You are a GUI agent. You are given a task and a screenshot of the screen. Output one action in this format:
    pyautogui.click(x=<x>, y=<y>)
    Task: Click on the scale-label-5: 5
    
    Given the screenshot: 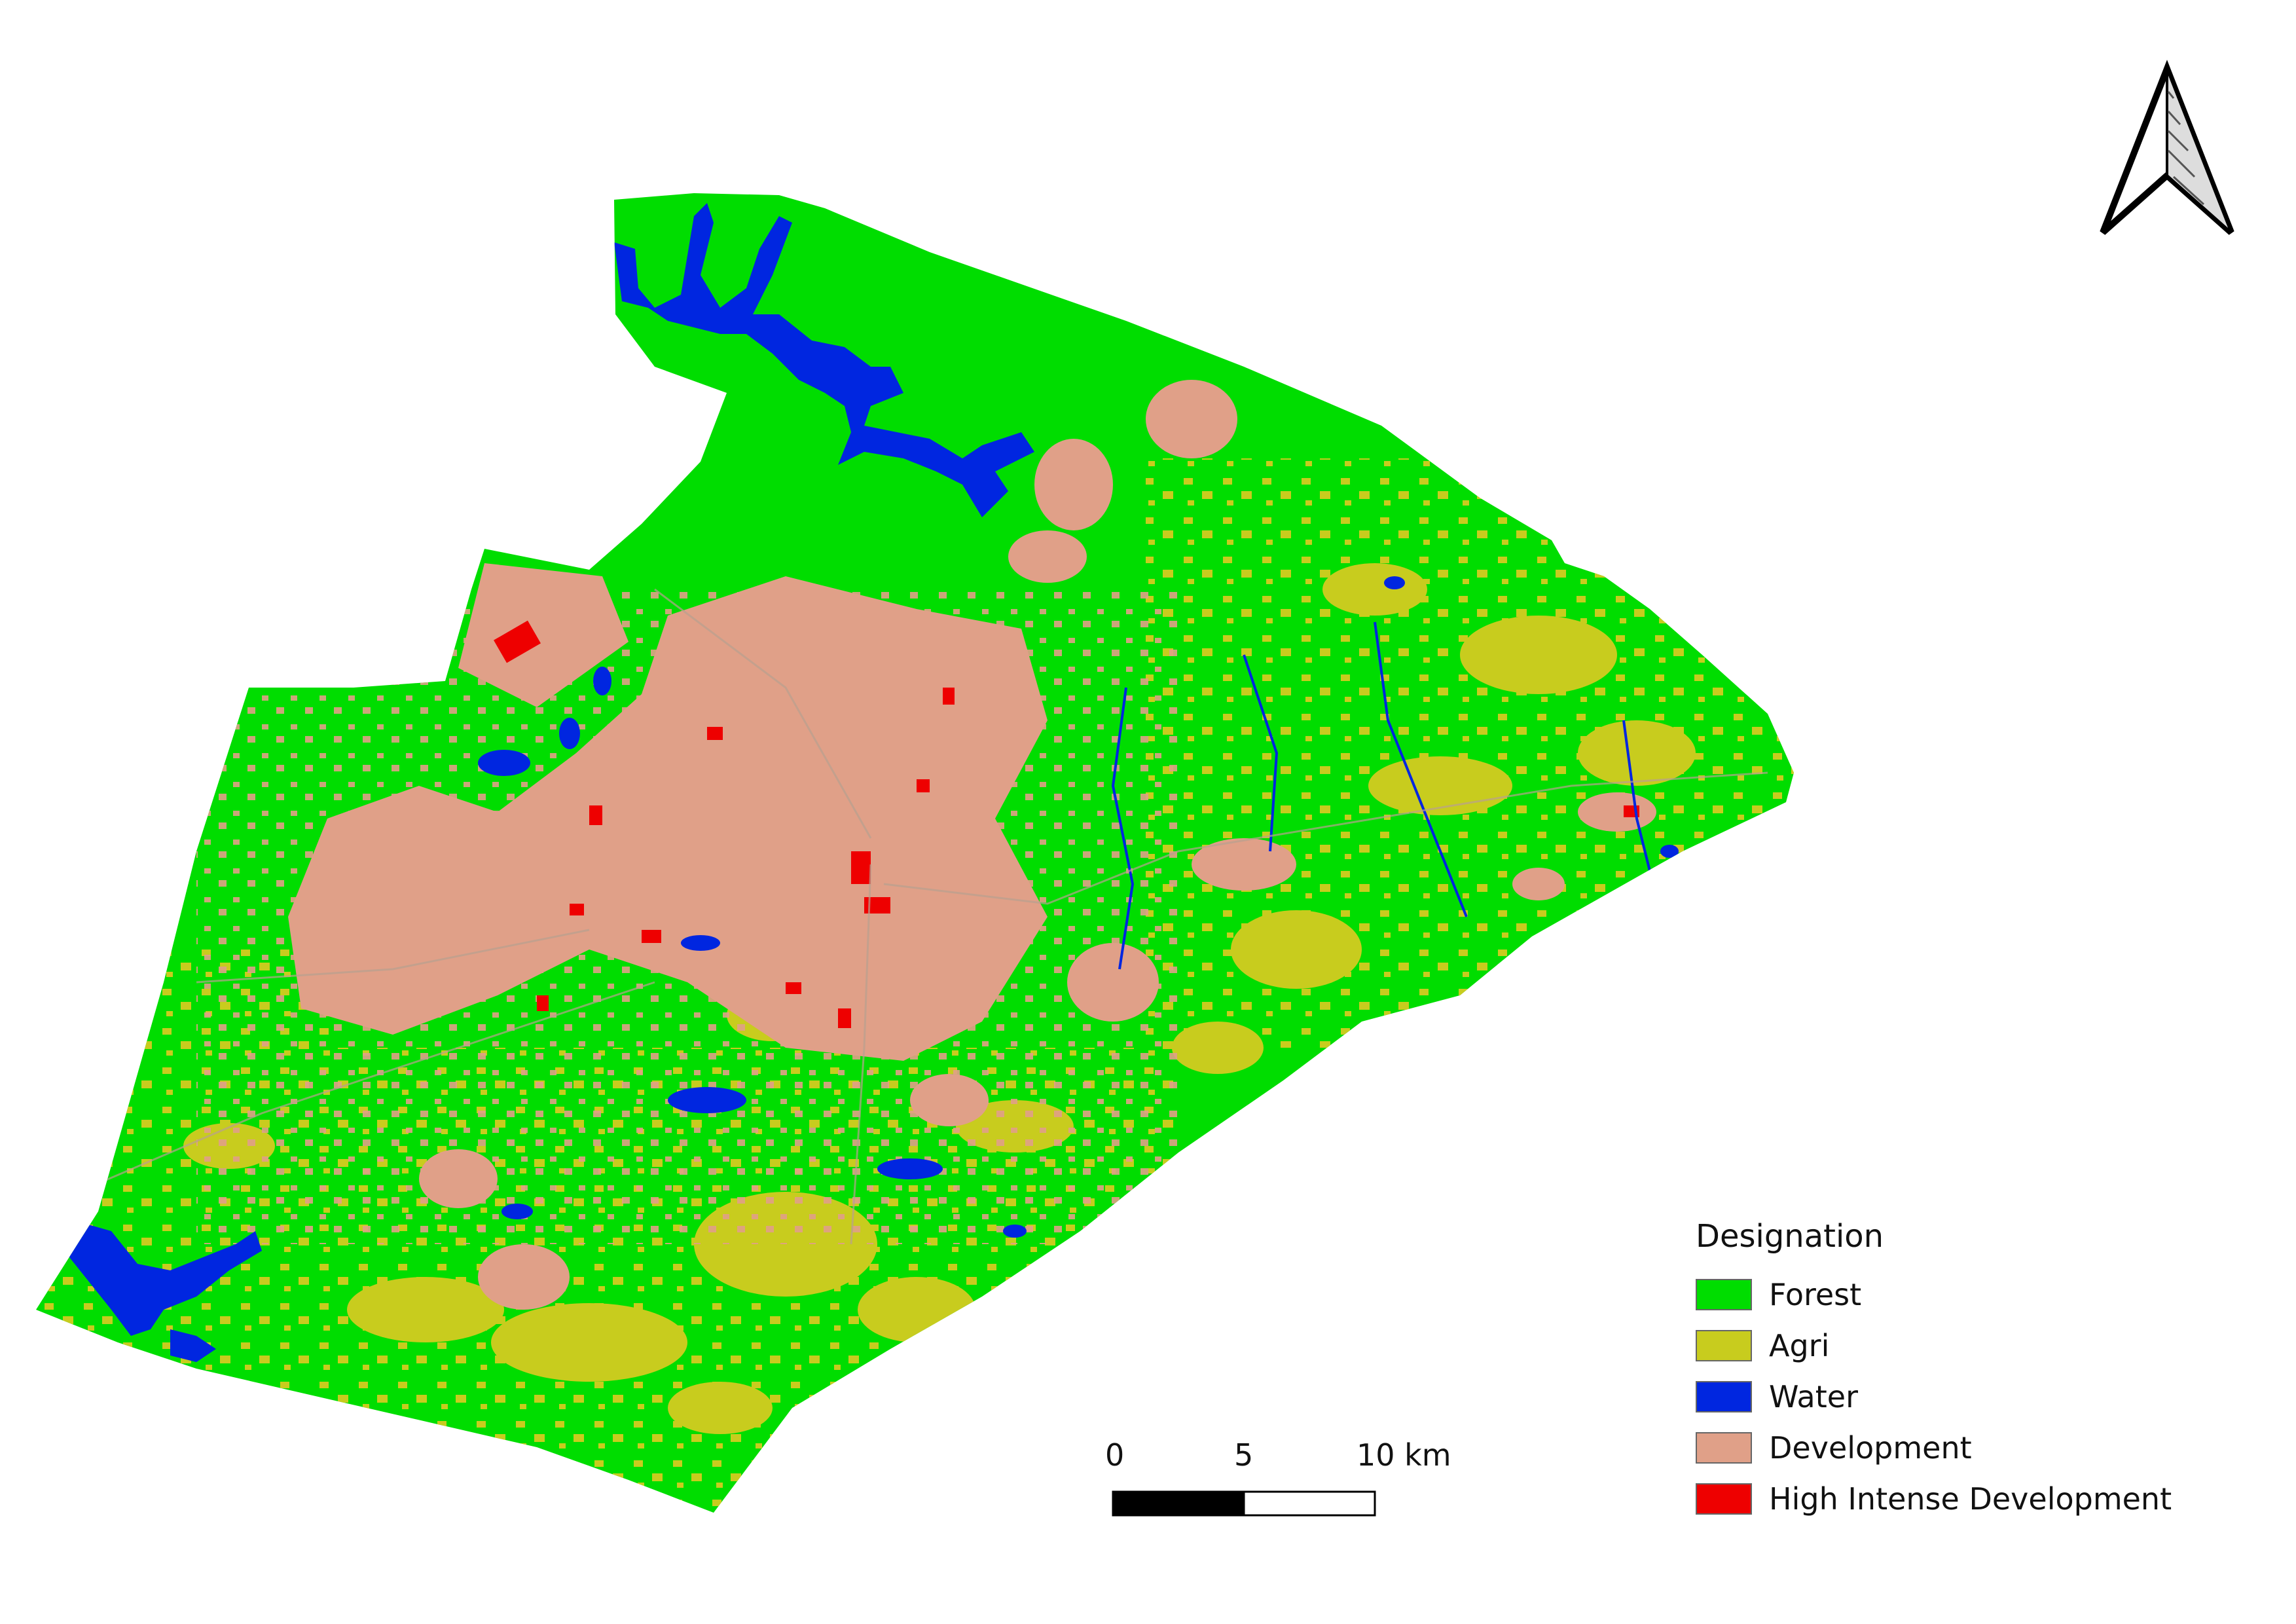 What is the action you would take?
    pyautogui.click(x=1244, y=1455)
    